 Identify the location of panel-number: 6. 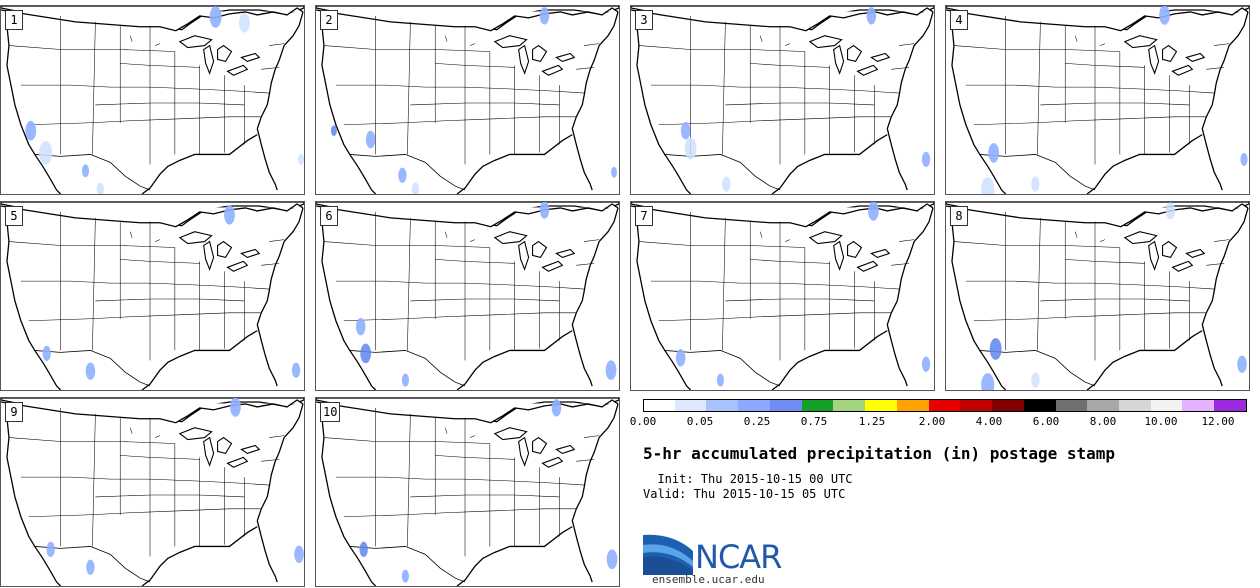
(329, 216).